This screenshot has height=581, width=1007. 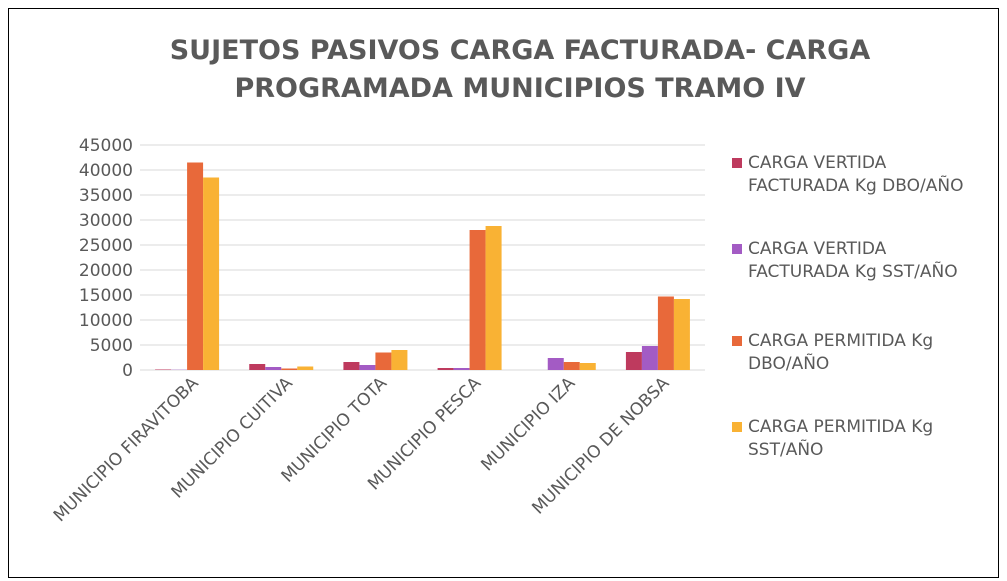 I want to click on x-tick-label: MUNICIPIO FIRAVITOBA, so click(x=126, y=449).